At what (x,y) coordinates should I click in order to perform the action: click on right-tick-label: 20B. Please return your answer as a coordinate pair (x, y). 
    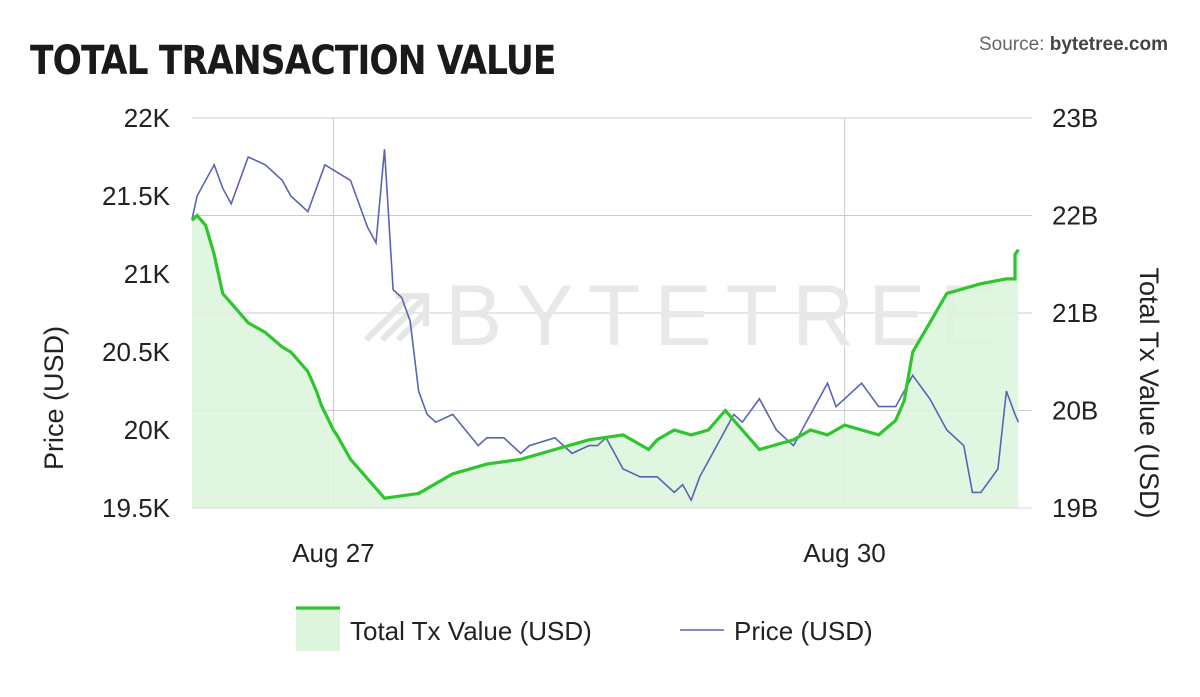
    Looking at the image, I should click on (1075, 411).